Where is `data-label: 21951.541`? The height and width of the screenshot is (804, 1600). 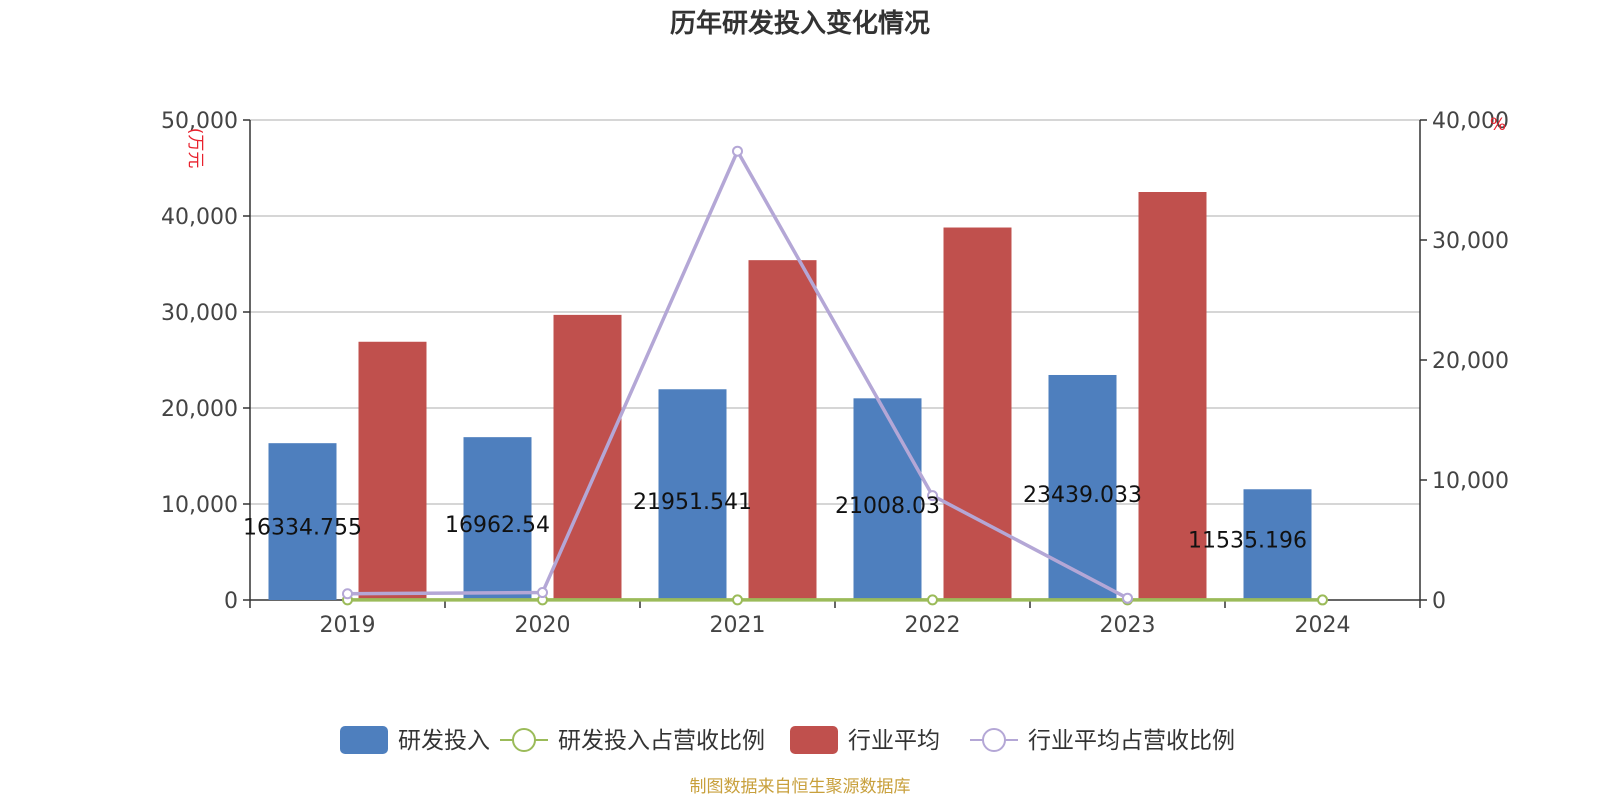 data-label: 21951.541 is located at coordinates (692, 502).